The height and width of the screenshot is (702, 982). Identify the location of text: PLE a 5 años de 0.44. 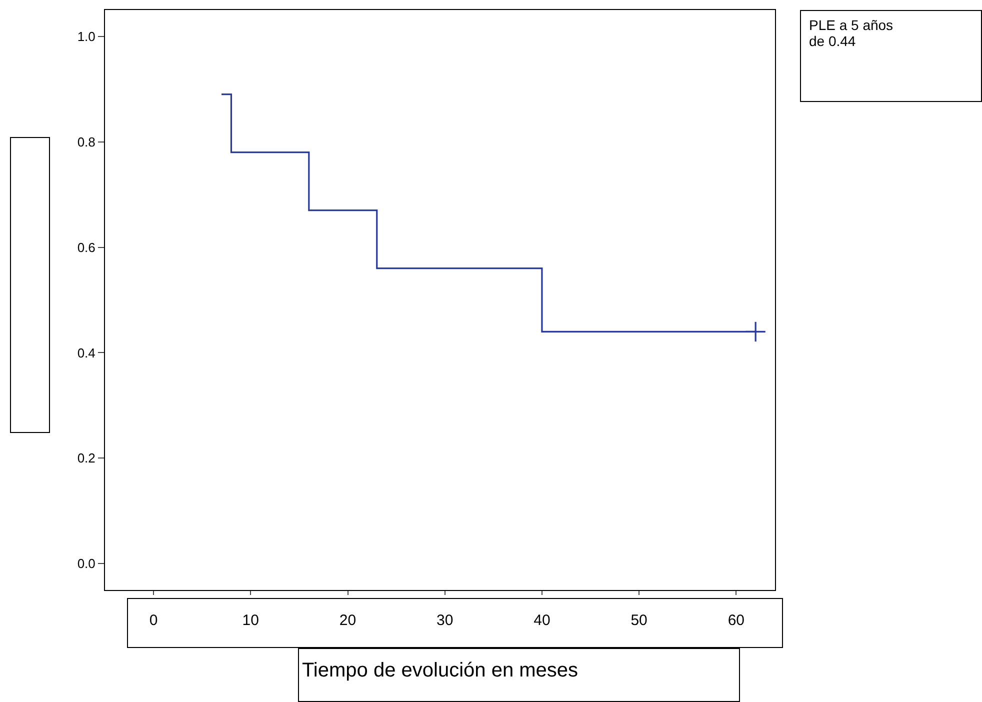
(891, 56).